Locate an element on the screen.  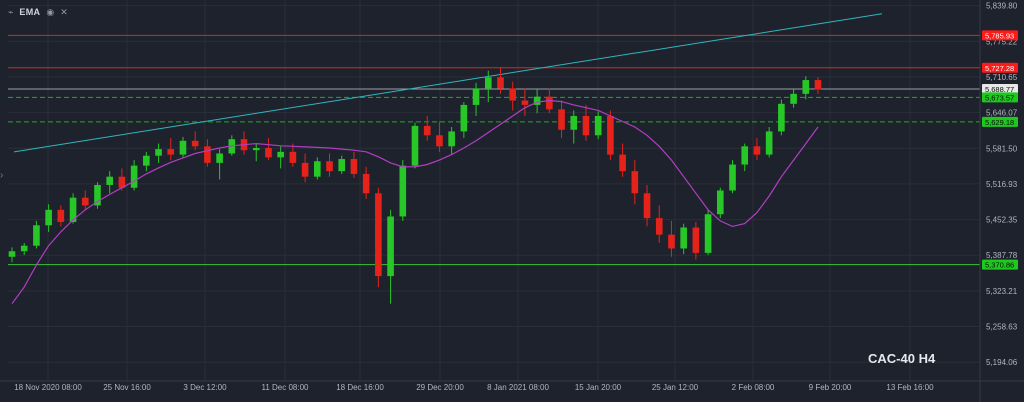
time-tick-label: 11 Dec 08:00 is located at coordinates (286, 387).